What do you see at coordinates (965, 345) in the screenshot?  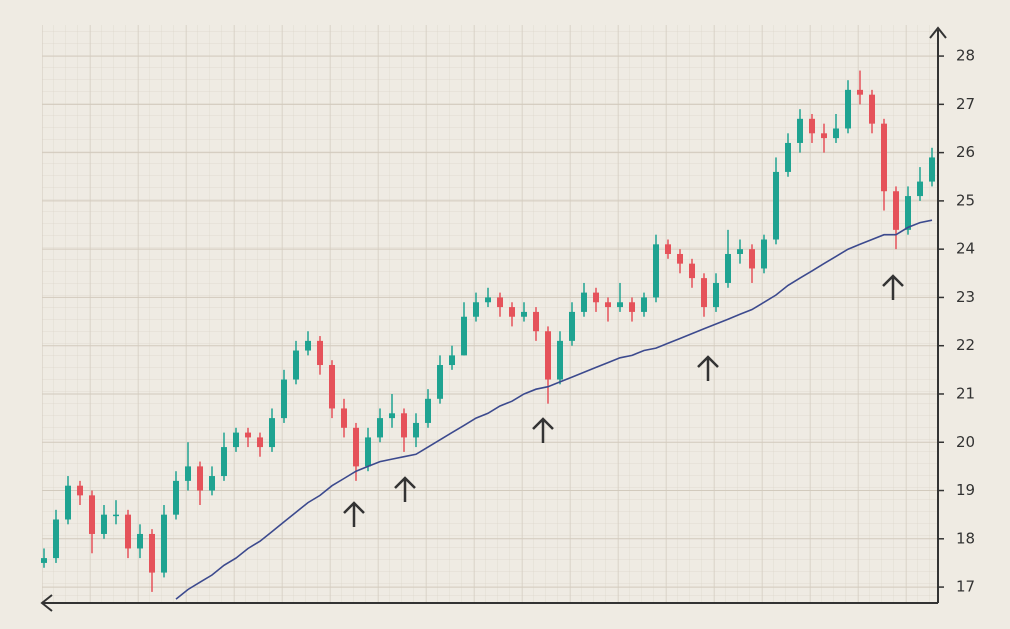 I see `y-tick-label: 22` at bounding box center [965, 345].